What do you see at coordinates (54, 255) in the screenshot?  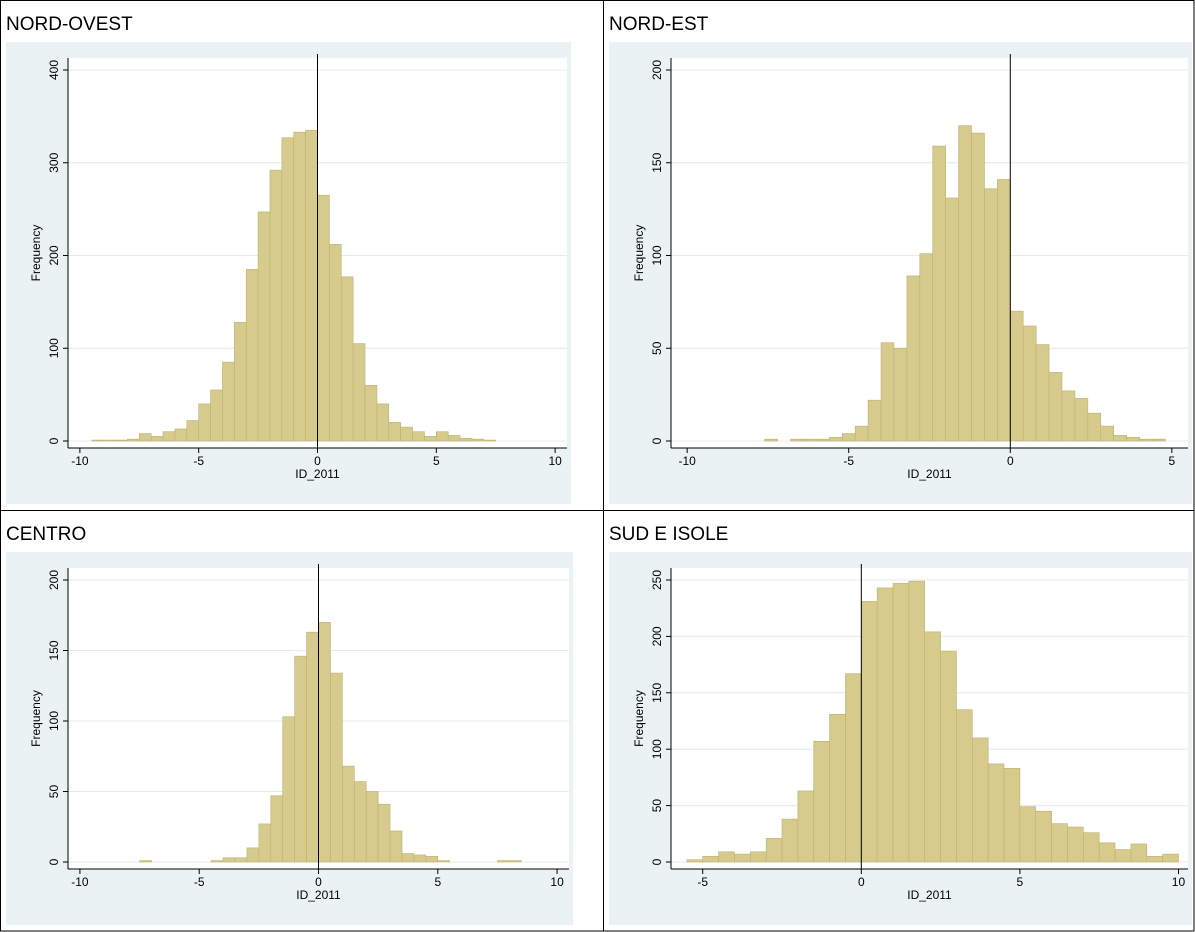 I see `y-tick-label: 200` at bounding box center [54, 255].